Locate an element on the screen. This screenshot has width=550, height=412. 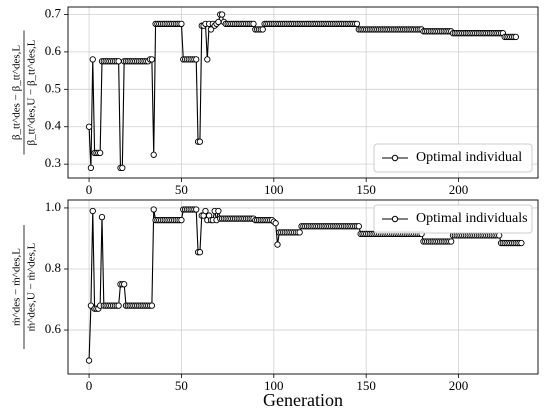
y-axis-label: ṁ^des − ṁ^des,L ṁ^des,U − ṁ^des,L is located at coordinates (24, 287).